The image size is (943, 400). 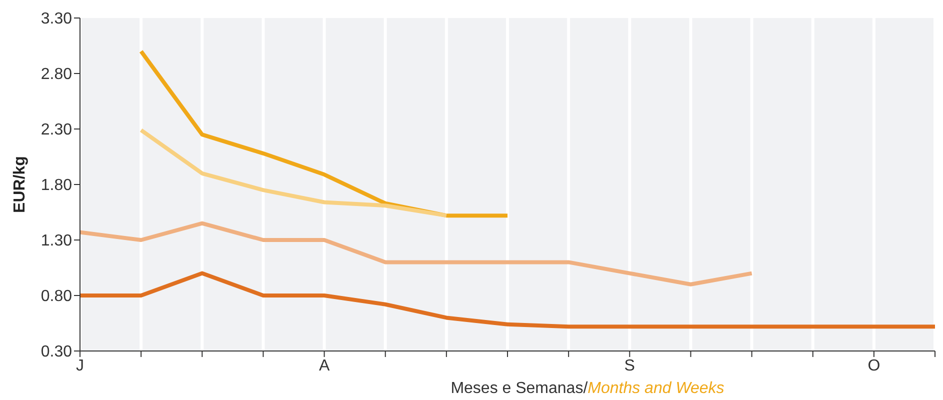 I want to click on x-tick-label: J, so click(x=80, y=365).